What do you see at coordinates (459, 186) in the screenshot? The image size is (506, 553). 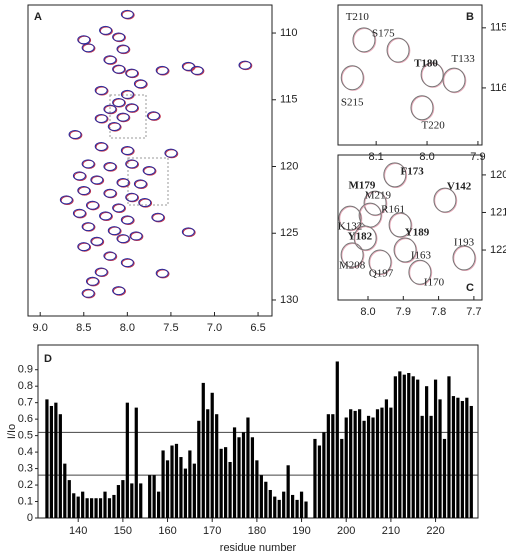 I see `peak-label: V142` at bounding box center [459, 186].